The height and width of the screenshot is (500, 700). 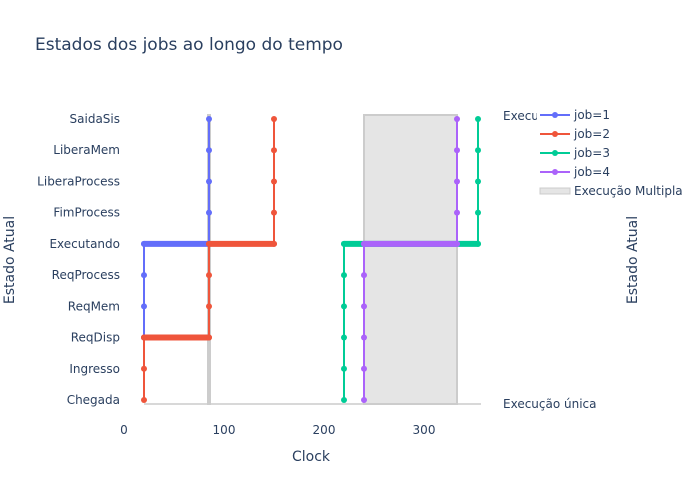 What do you see at coordinates (86, 213) in the screenshot?
I see `y-tick-label: FimProcess` at bounding box center [86, 213].